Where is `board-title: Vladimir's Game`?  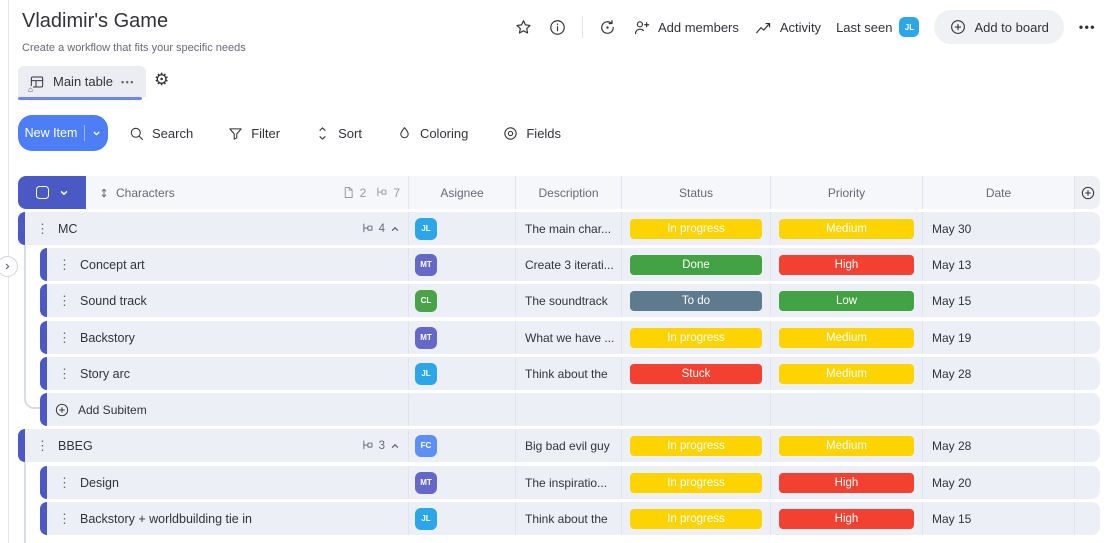
board-title: Vladimir's Game is located at coordinates (95, 21).